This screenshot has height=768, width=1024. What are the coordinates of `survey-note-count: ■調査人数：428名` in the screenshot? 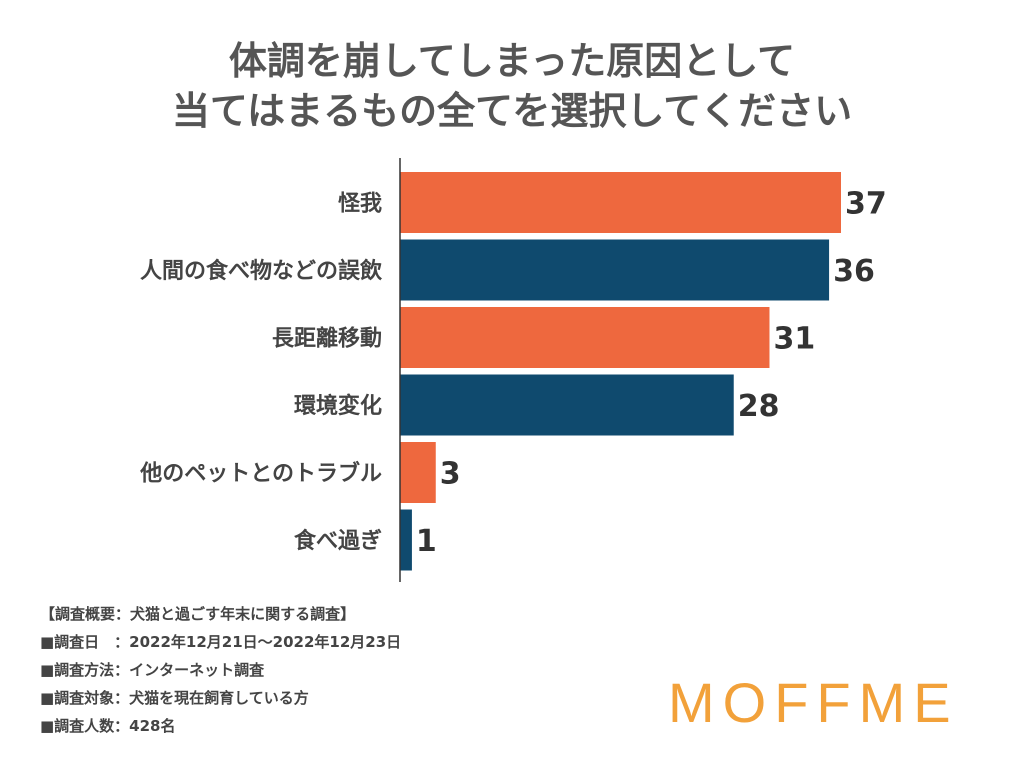 It's located at (108, 726).